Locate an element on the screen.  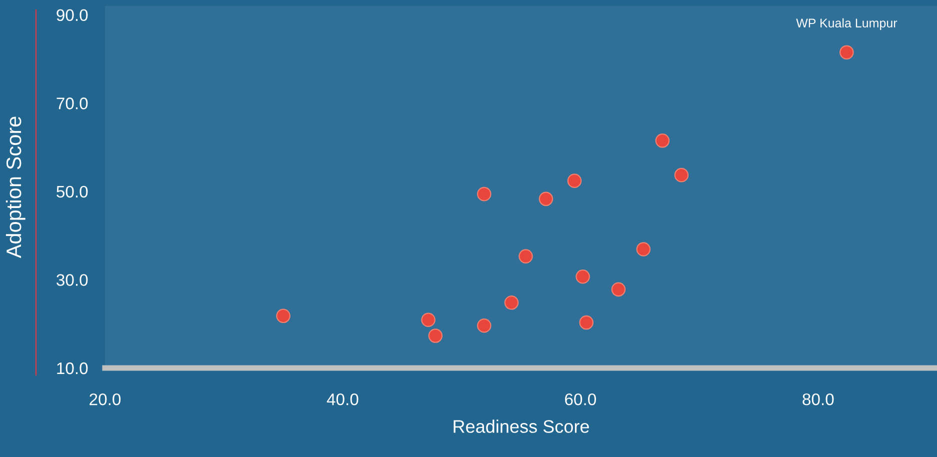
y-tick-label: 30.0 is located at coordinates (72, 280).